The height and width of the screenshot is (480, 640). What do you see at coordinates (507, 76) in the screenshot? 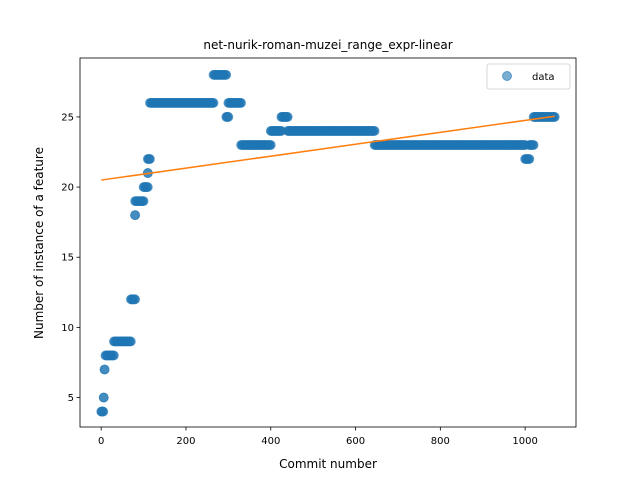
I see `legend-marker-data` at bounding box center [507, 76].